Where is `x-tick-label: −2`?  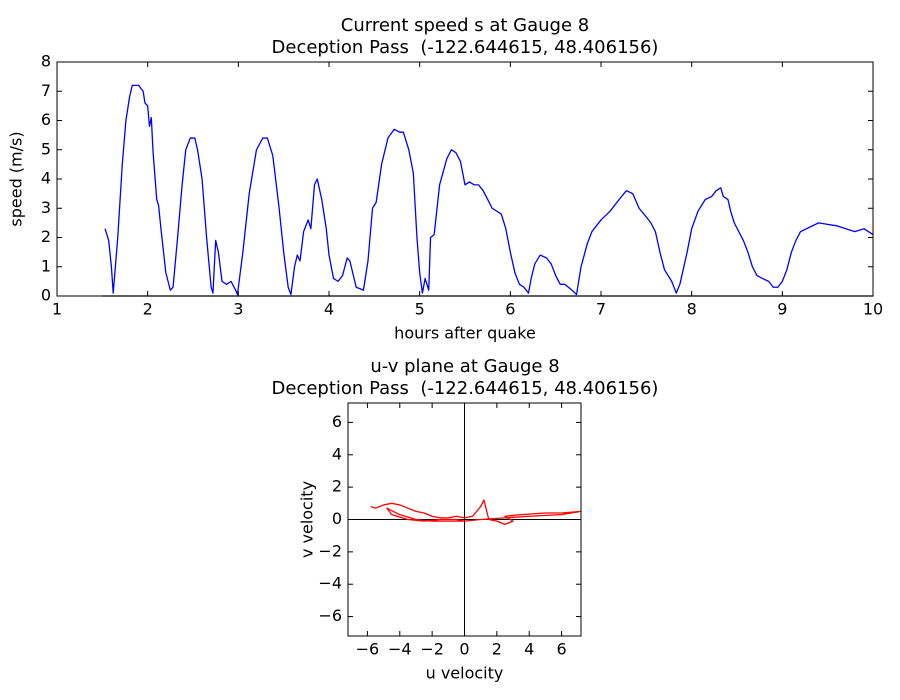 x-tick-label: −2 is located at coordinates (432, 649).